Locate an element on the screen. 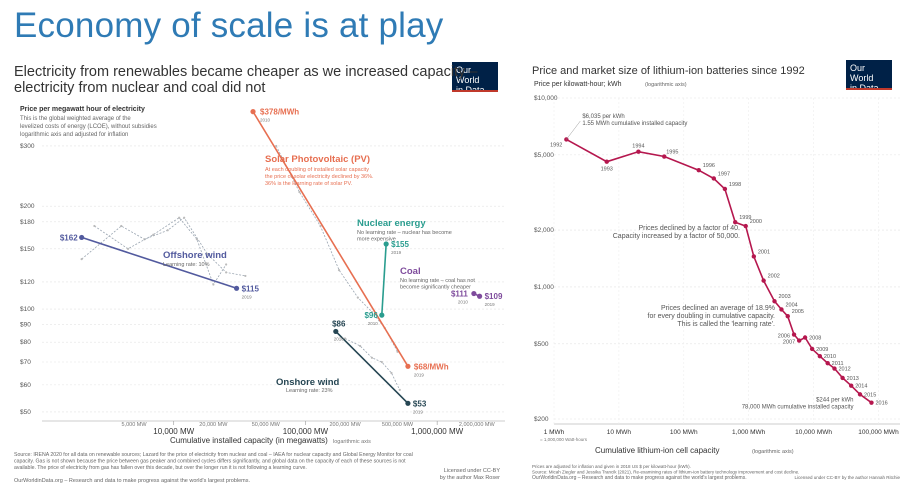  battery-year-label: 2015 is located at coordinates (870, 395).